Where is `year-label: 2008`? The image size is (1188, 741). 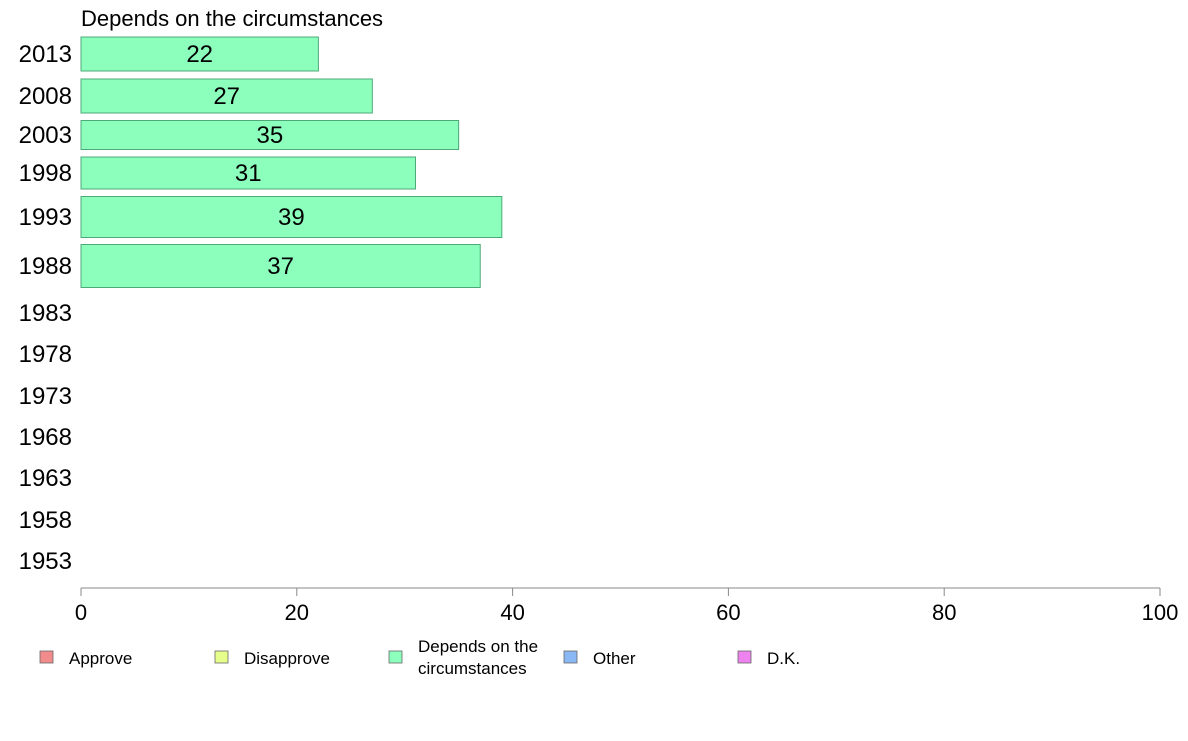
year-label: 2008 is located at coordinates (45, 96).